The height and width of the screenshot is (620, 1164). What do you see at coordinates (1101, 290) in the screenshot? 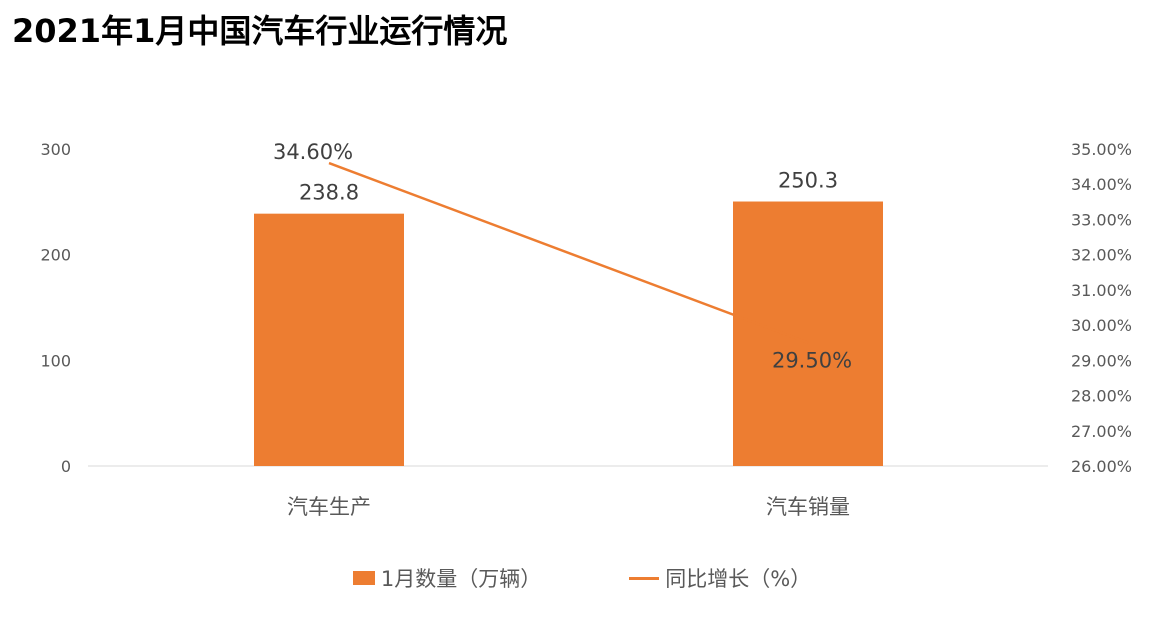
I see `y-right-tick-label: 31.00%` at bounding box center [1101, 290].